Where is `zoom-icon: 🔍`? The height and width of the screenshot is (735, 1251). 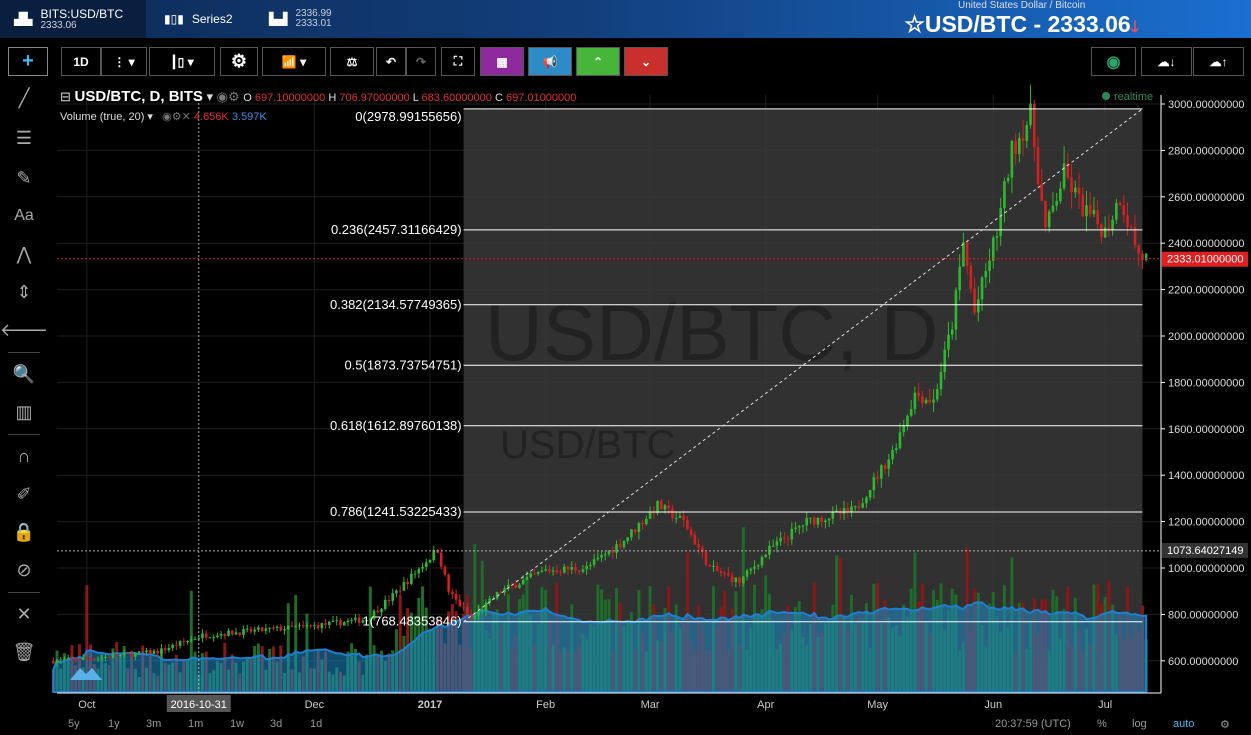 zoom-icon: 🔍 is located at coordinates (24, 373).